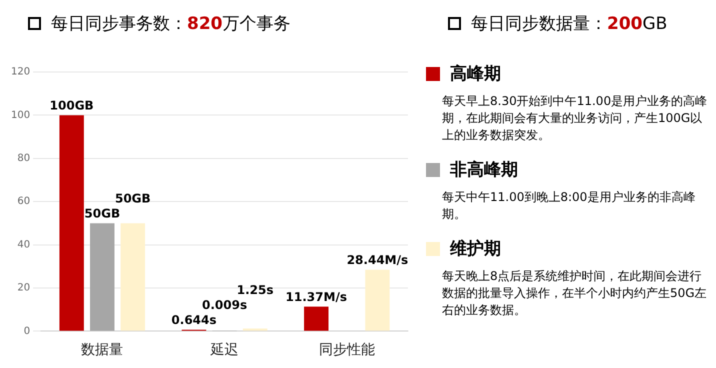  Describe the element at coordinates (484, 170) in the screenshot. I see `legend-label: 非高峰期` at that location.